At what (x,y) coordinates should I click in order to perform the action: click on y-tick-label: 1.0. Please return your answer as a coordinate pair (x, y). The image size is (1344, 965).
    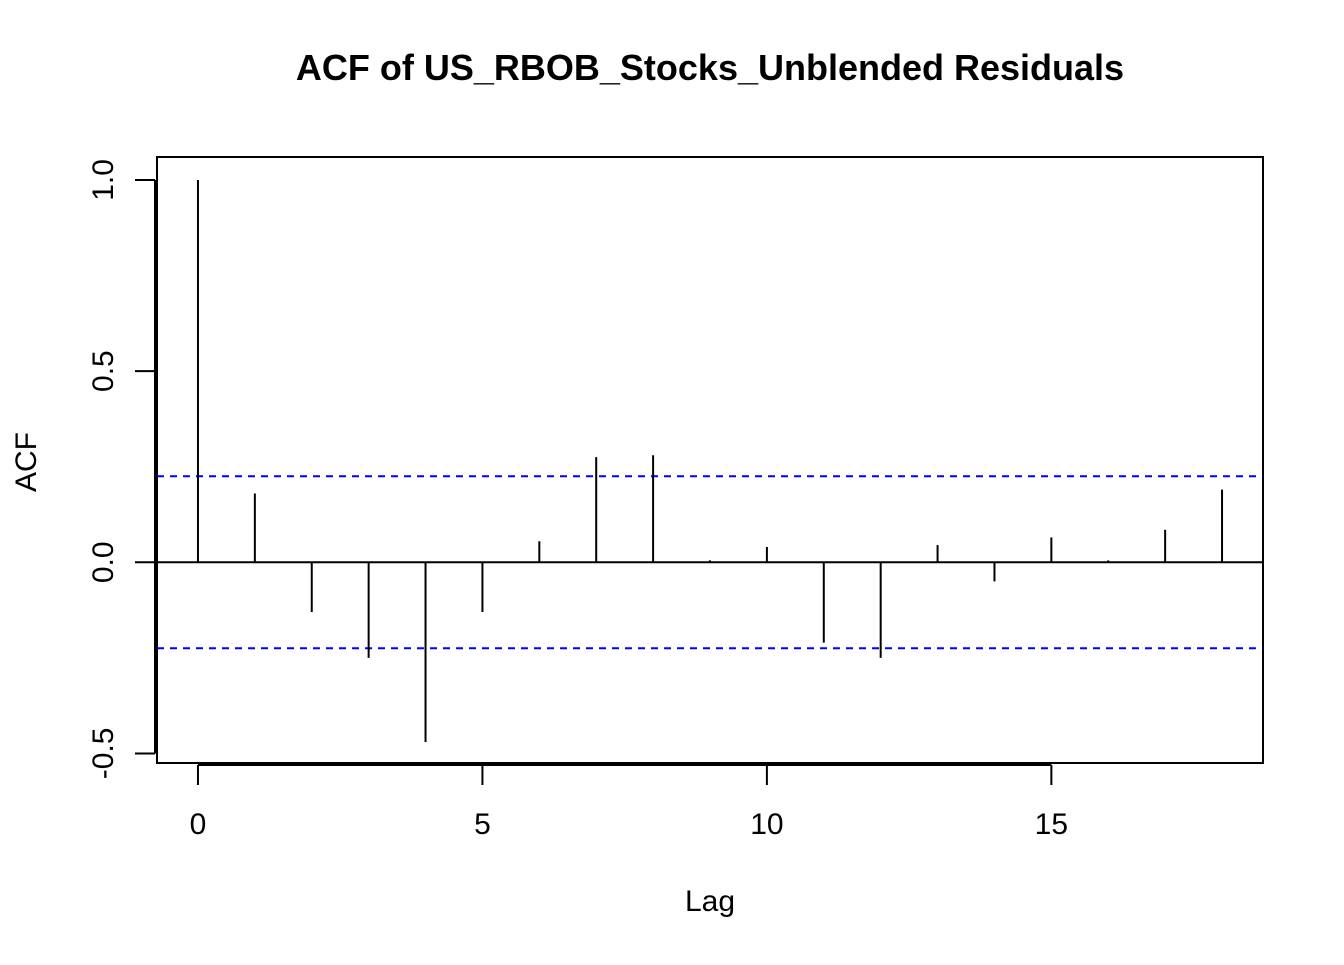
    Looking at the image, I should click on (103, 180).